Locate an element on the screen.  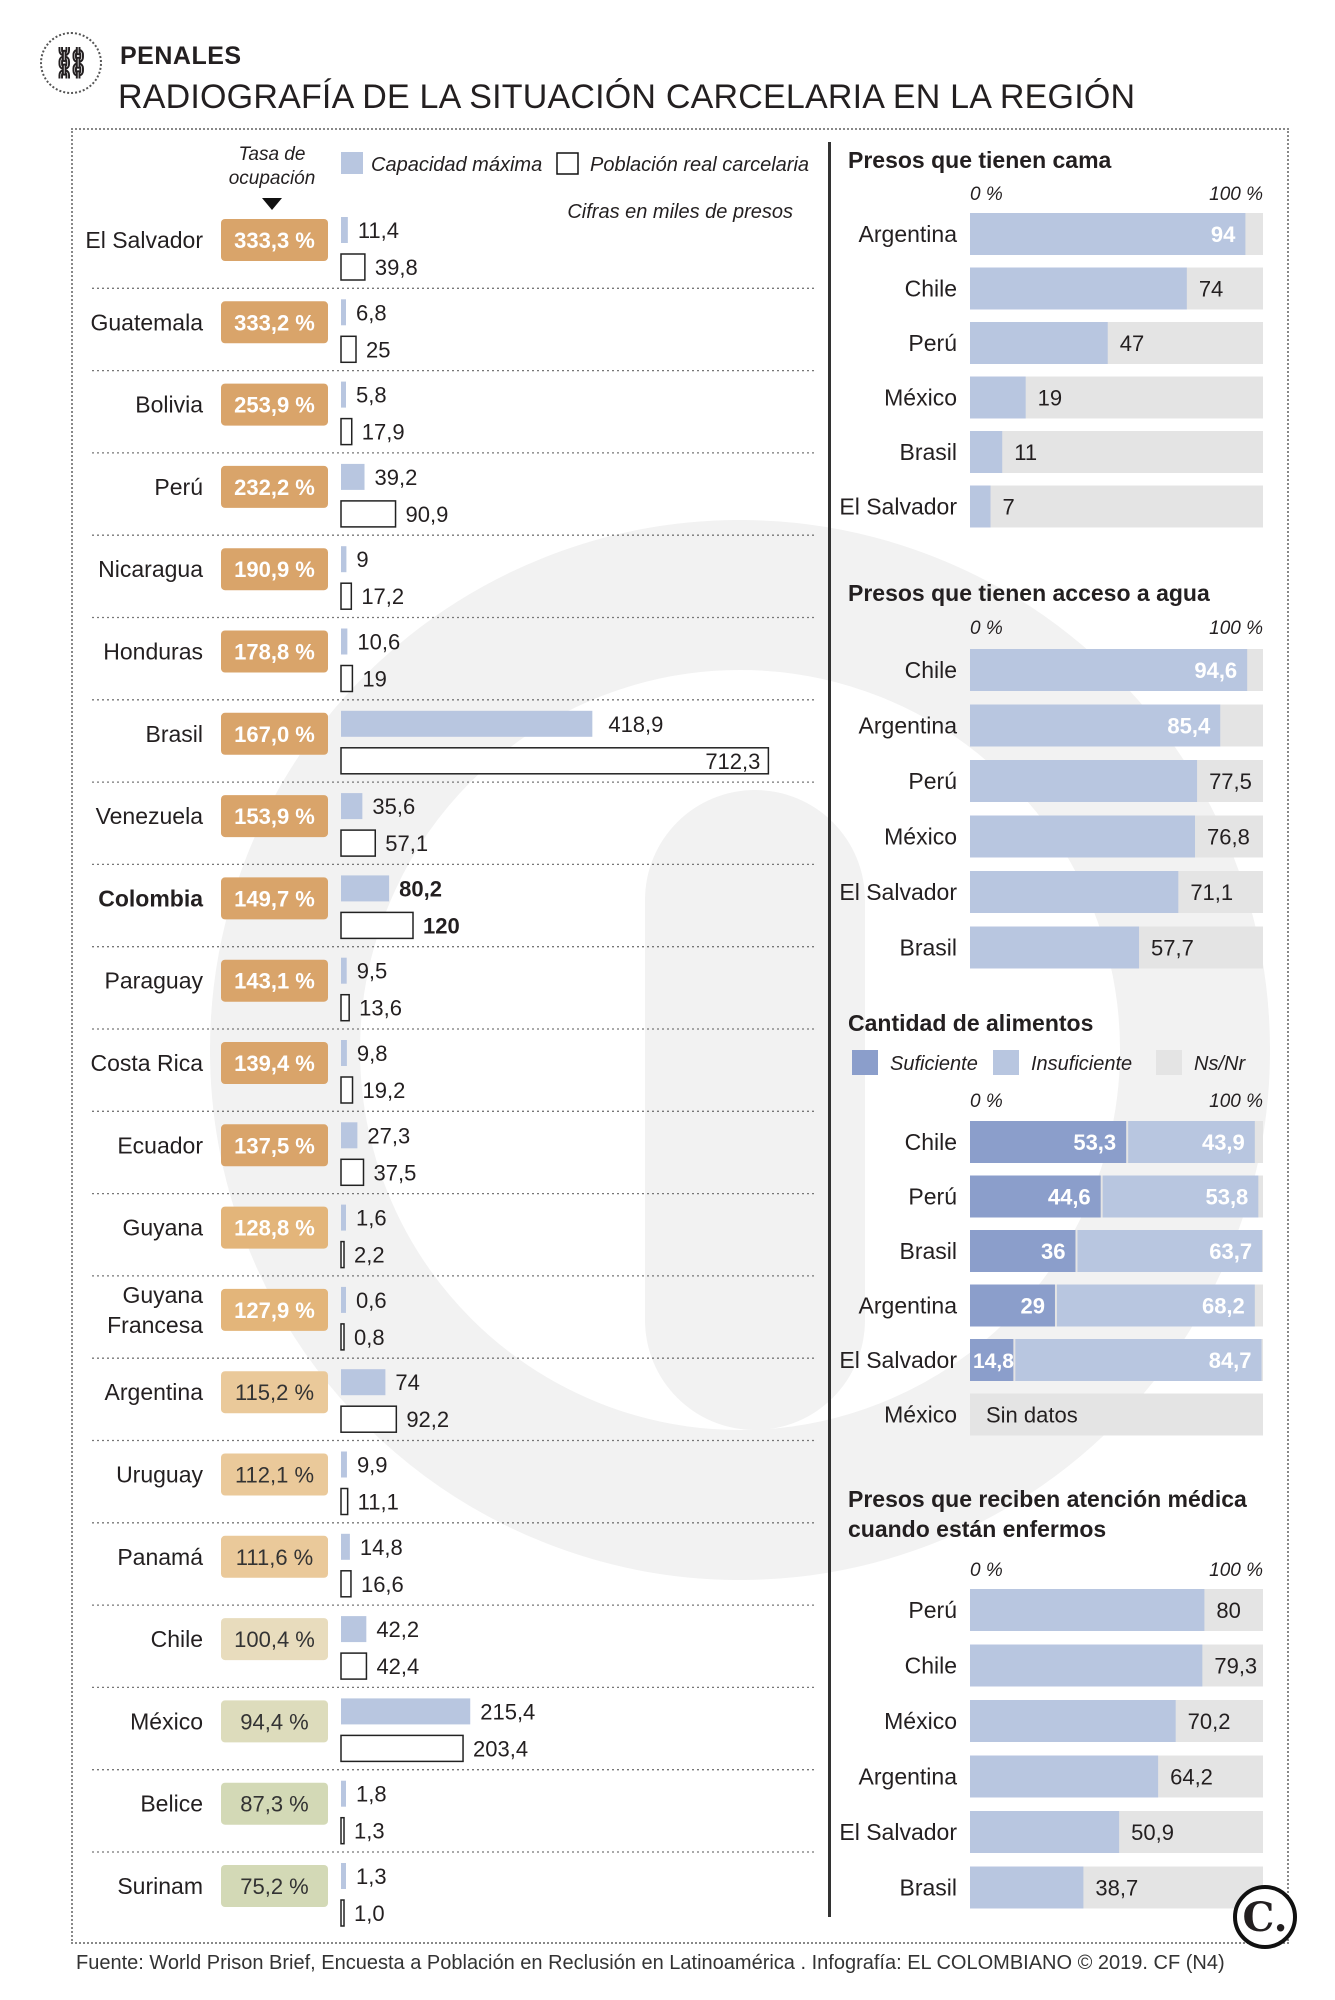
country-label: Costa Rica is located at coordinates (147, 1063).